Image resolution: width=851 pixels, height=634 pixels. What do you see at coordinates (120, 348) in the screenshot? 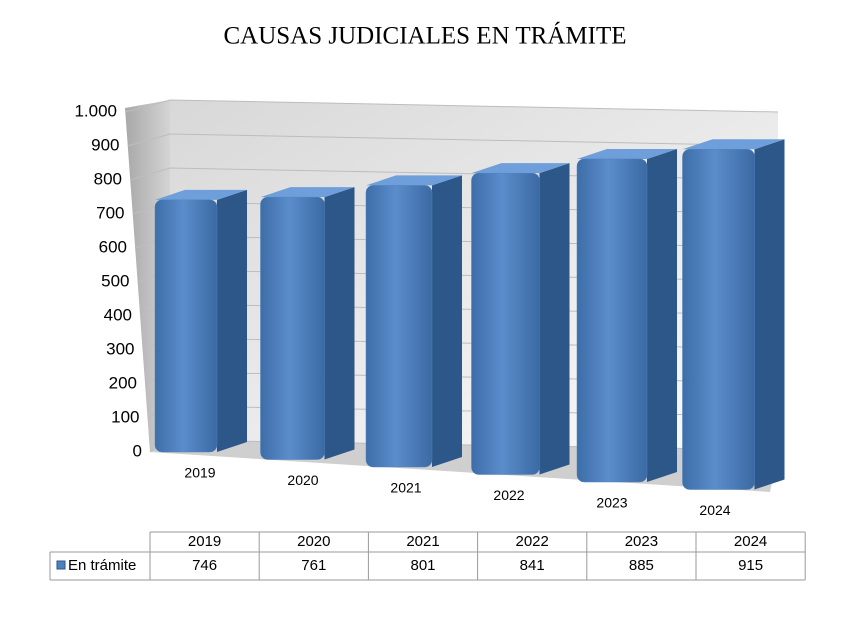
I see `y-tick-label: 300` at bounding box center [120, 348].